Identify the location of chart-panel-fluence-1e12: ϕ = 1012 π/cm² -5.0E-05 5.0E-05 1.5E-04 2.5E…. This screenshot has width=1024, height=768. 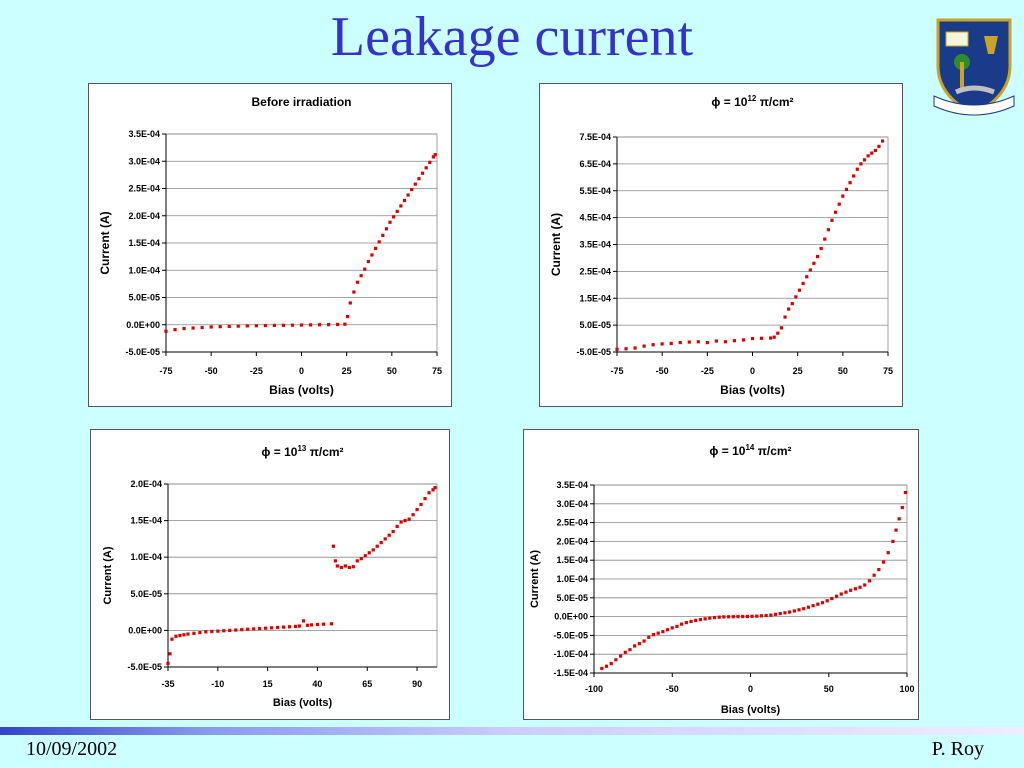
(721, 245).